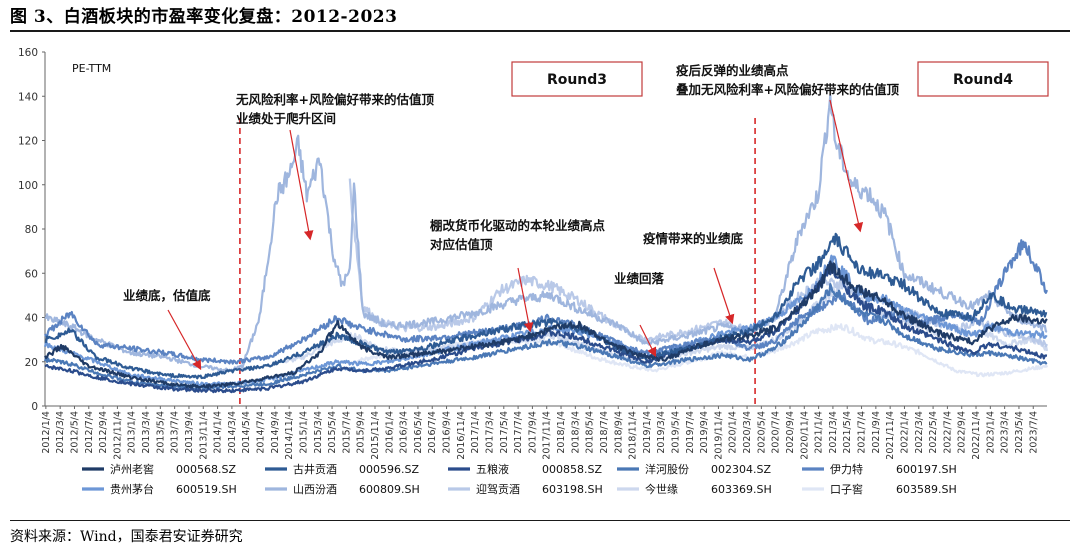 Image resolution: width=1080 pixels, height=552 pixels. What do you see at coordinates (167, 295) in the screenshot?
I see `annotation-text: 业绩底，估值底` at bounding box center [167, 295].